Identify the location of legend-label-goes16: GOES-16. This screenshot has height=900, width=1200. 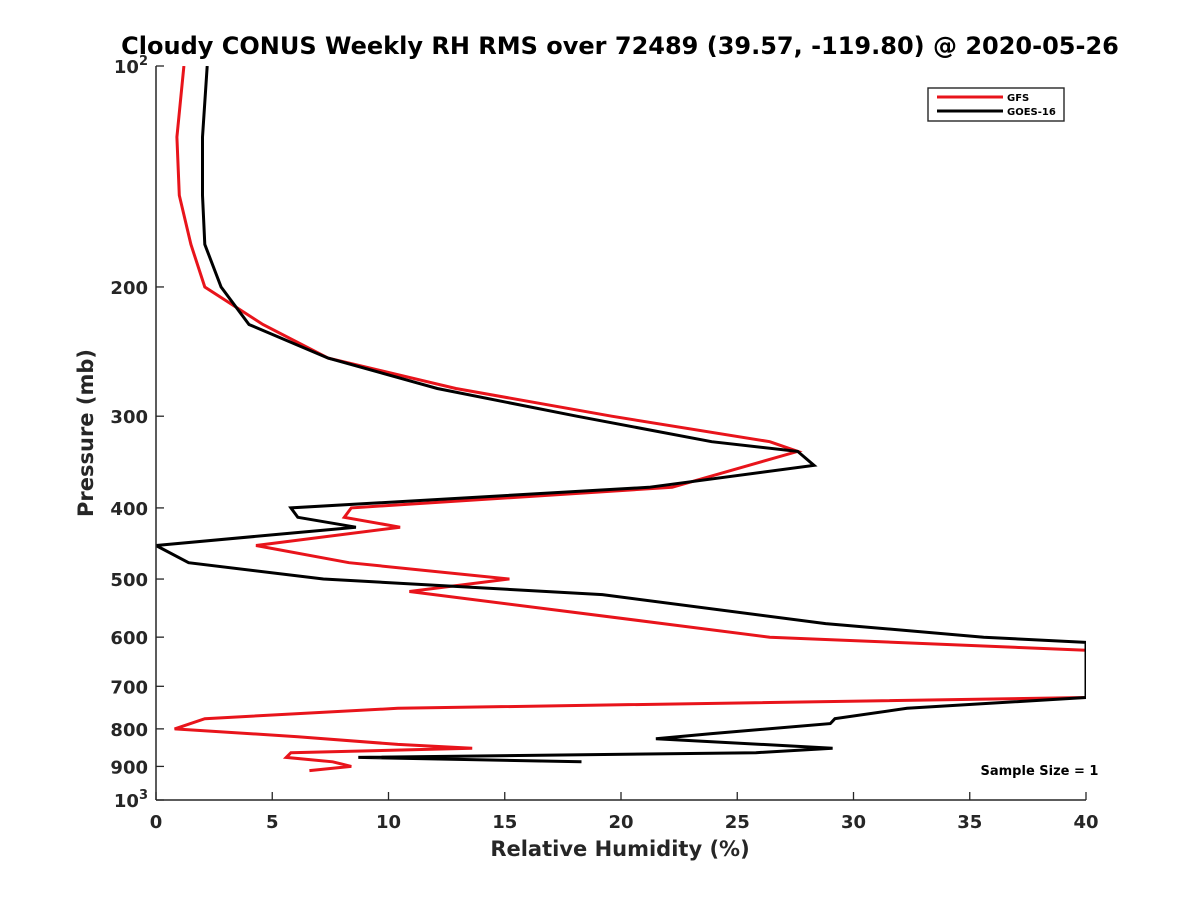
(1031, 112).